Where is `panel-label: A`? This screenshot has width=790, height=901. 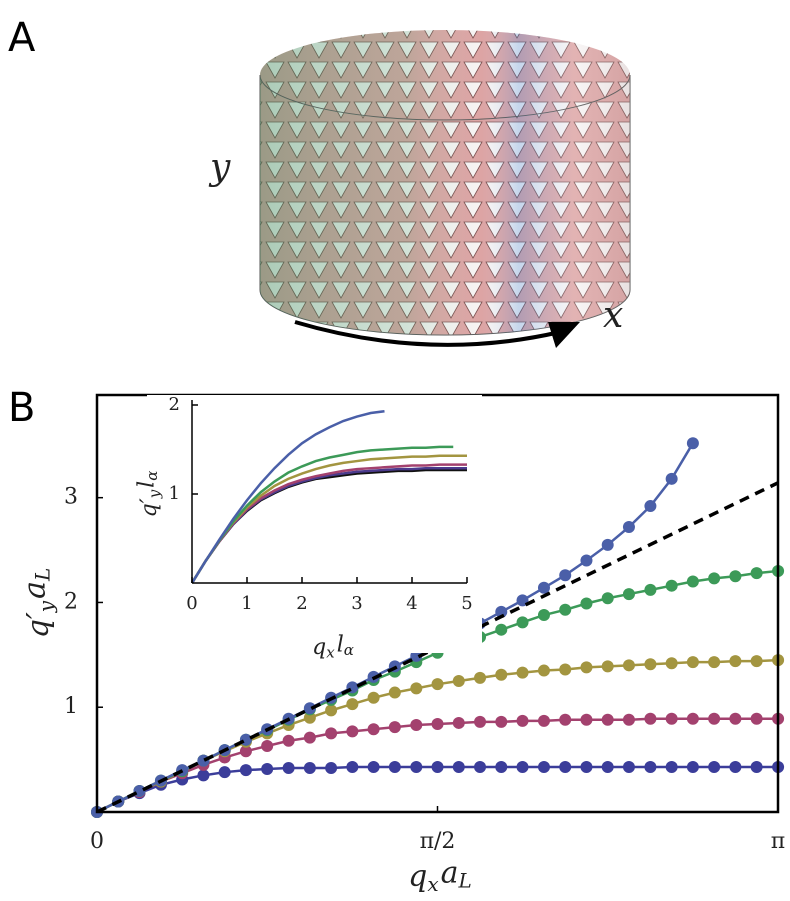
panel-label: A is located at coordinates (22, 38).